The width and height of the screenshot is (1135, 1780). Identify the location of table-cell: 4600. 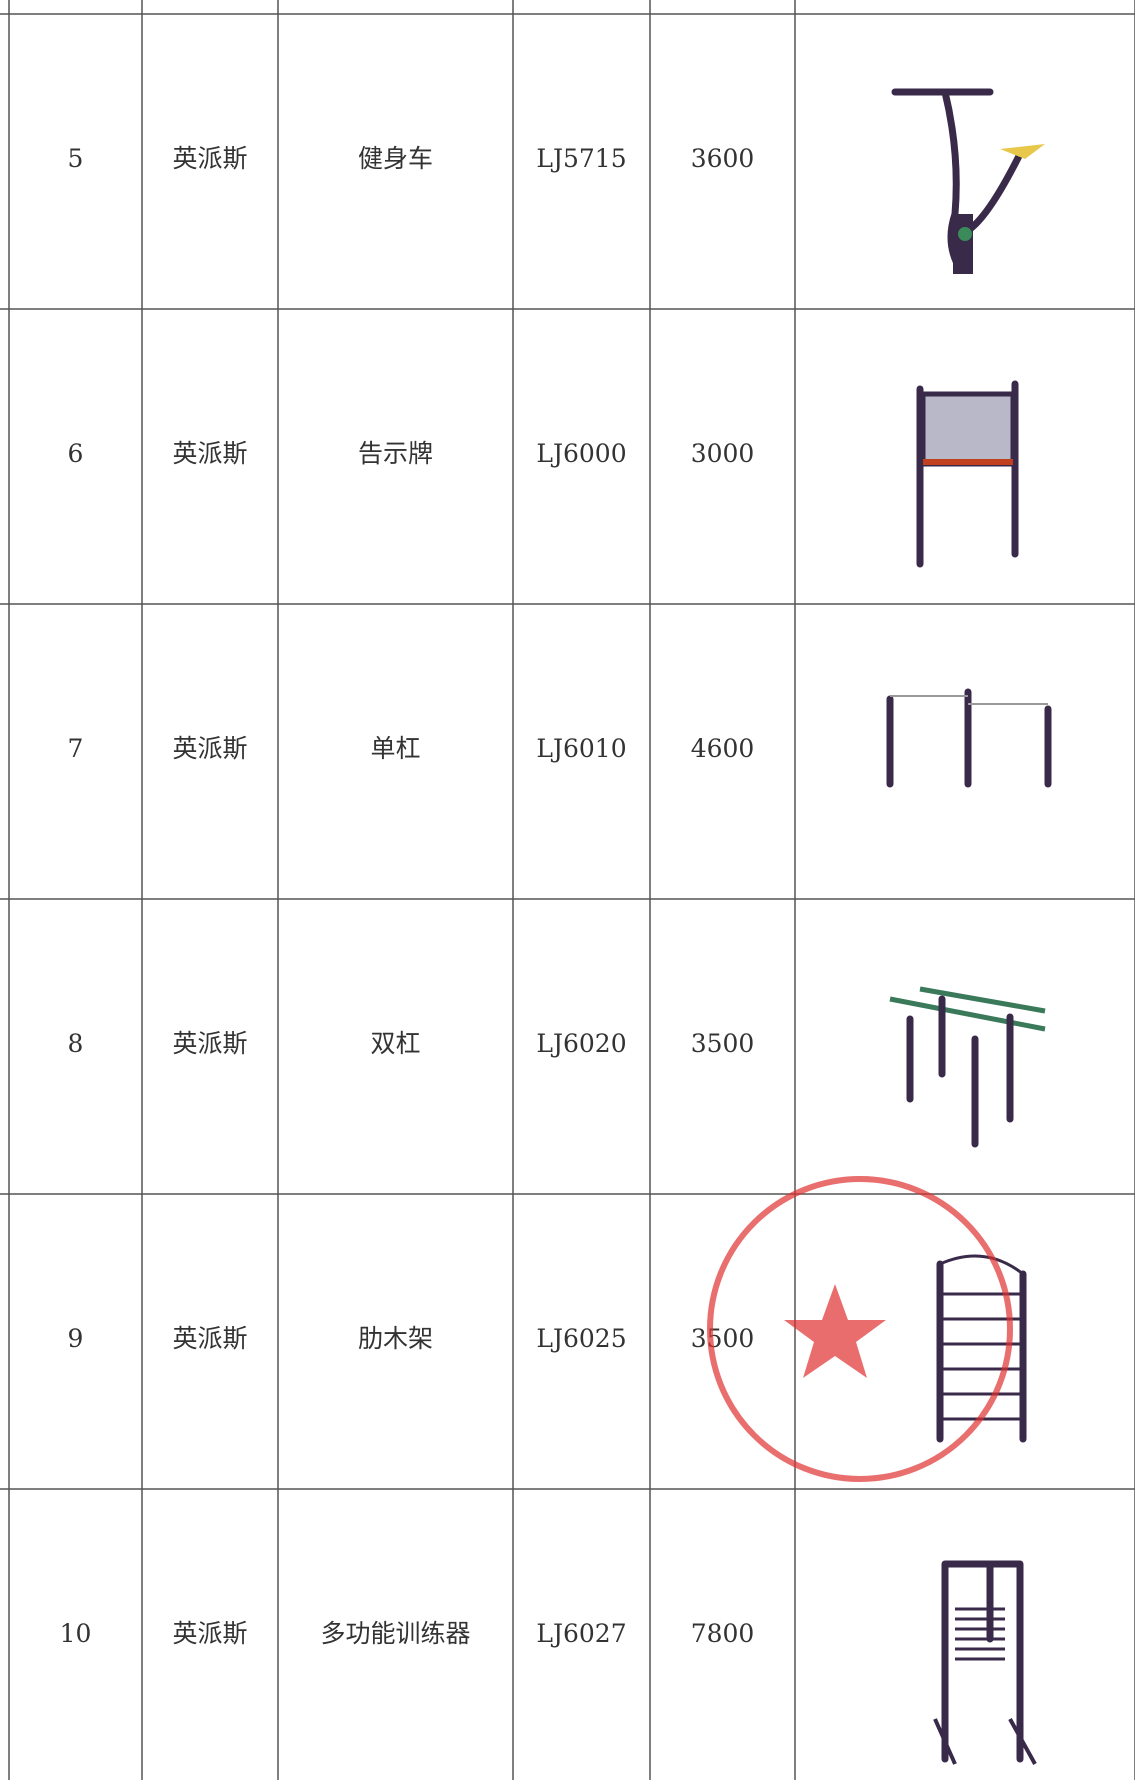
(723, 748).